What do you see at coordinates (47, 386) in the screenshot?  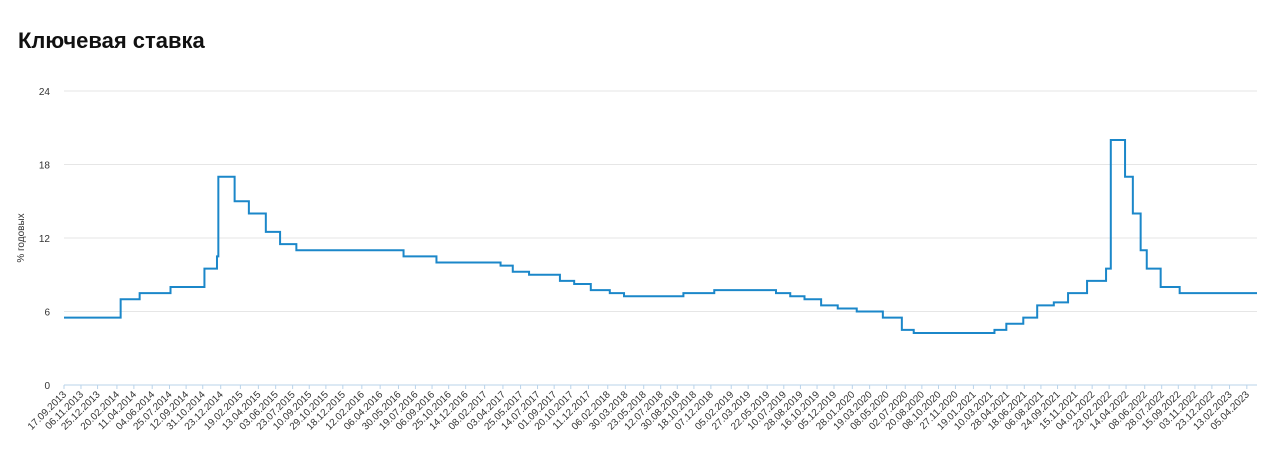 I see `y-tick-label: 0` at bounding box center [47, 386].